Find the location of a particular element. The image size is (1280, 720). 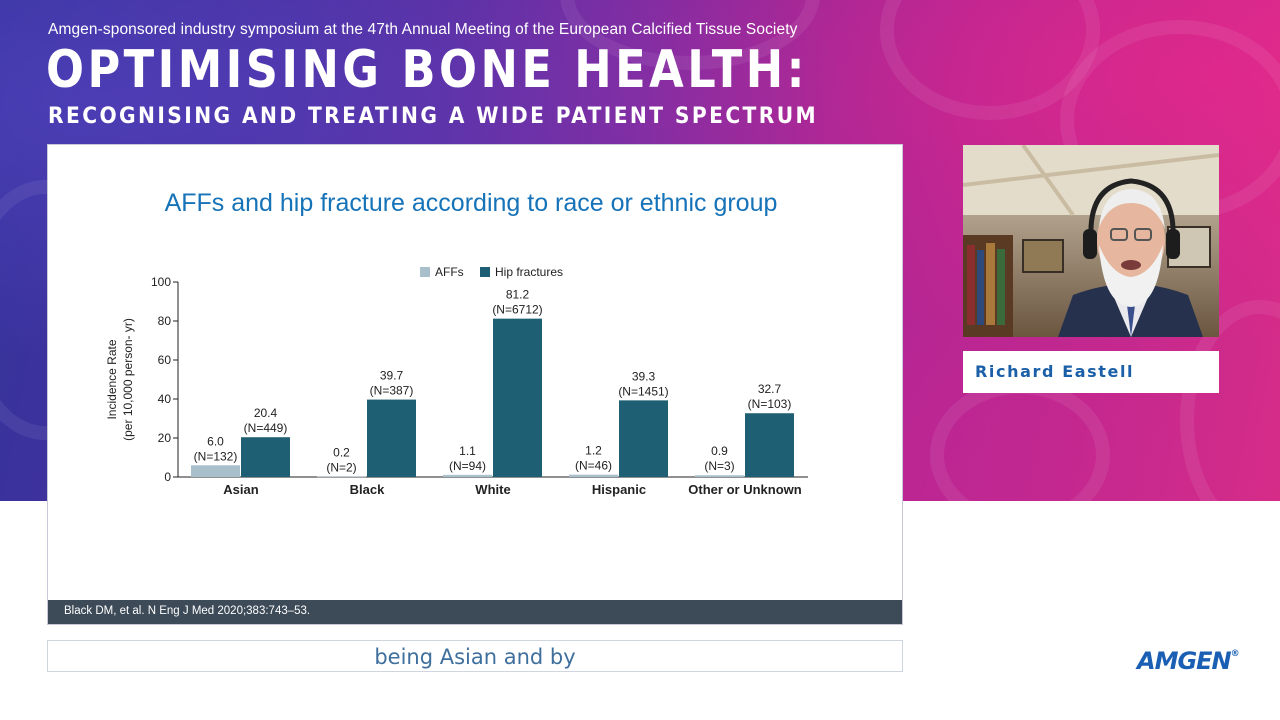

legend-swatch-hip-fractures is located at coordinates (485, 272).